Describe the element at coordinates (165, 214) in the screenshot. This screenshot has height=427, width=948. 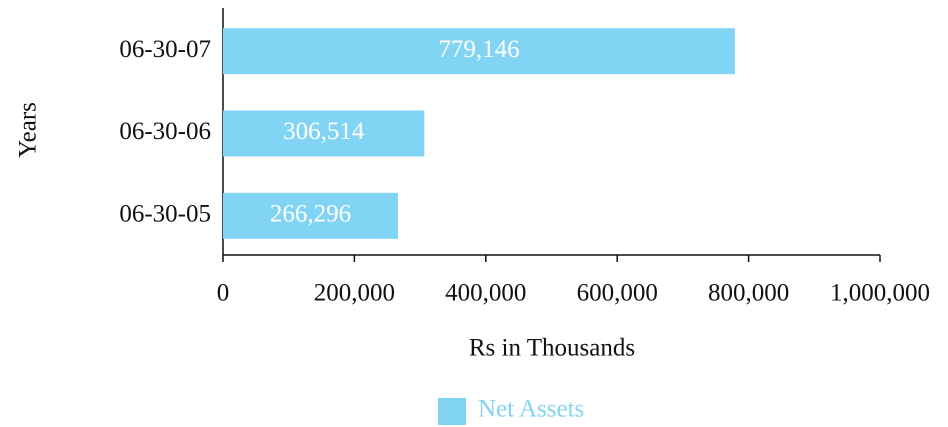
I see `y-tick-label: 06-30-05` at that location.